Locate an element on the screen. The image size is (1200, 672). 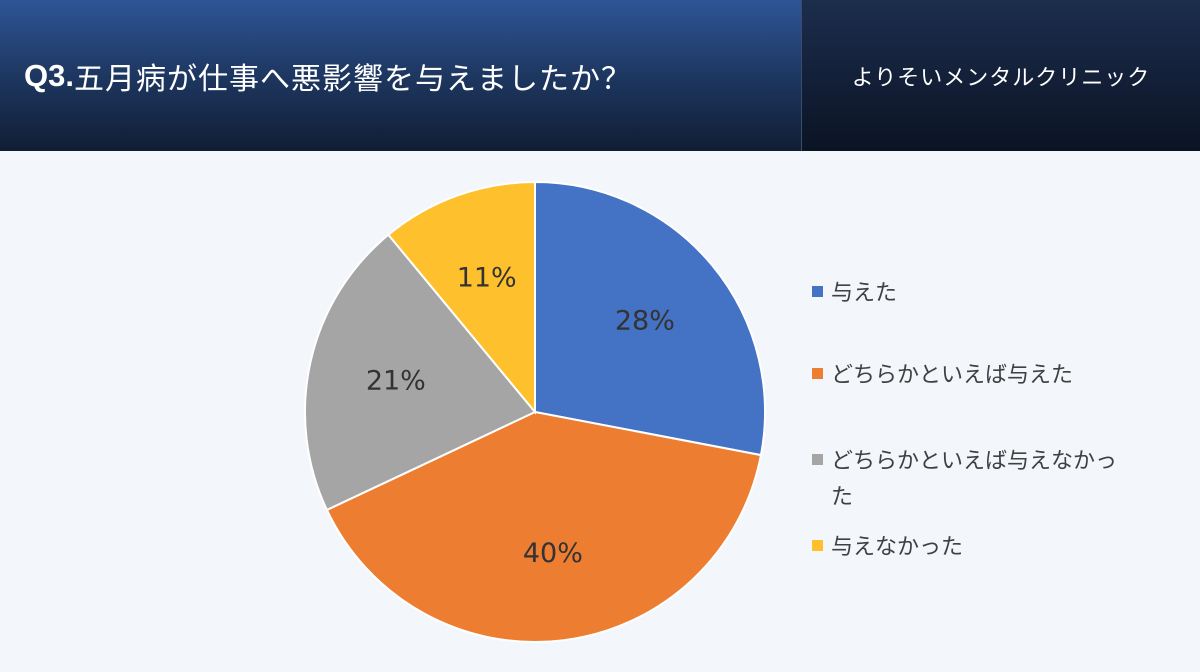
legend-item: どちらかといえば与えなかった is located at coordinates (964, 480).